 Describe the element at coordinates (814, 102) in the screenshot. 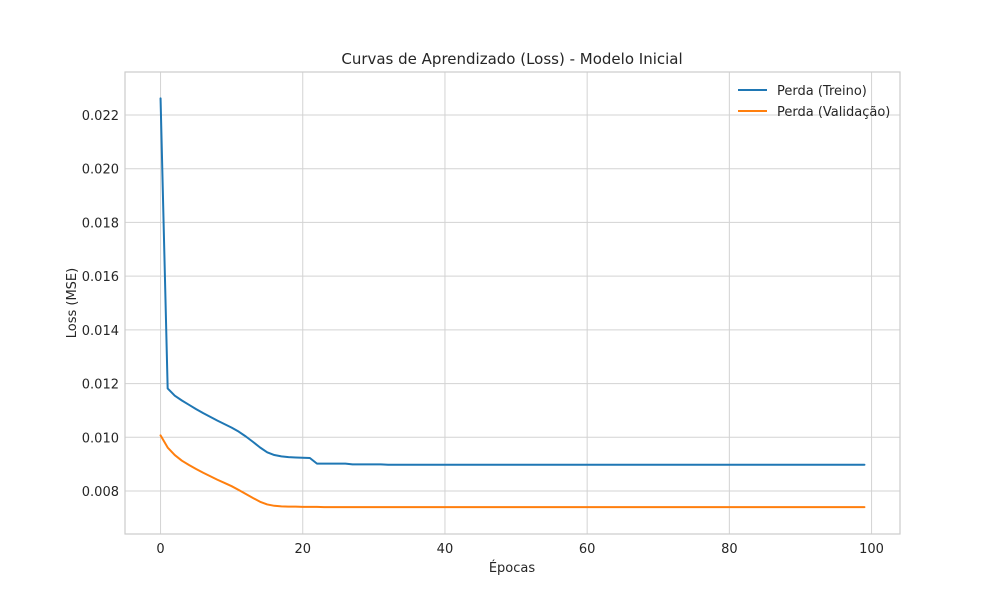

I see `legend: Perda (Treino) Perda (Validação)` at that location.